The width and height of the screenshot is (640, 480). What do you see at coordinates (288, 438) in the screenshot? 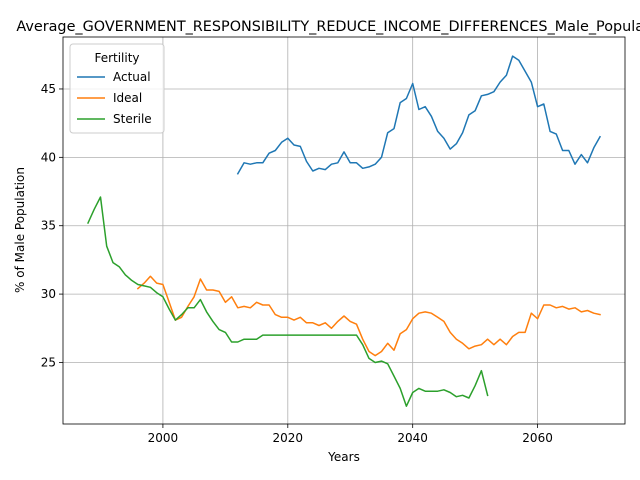
I see `x-tick-label: 2020` at bounding box center [288, 438].